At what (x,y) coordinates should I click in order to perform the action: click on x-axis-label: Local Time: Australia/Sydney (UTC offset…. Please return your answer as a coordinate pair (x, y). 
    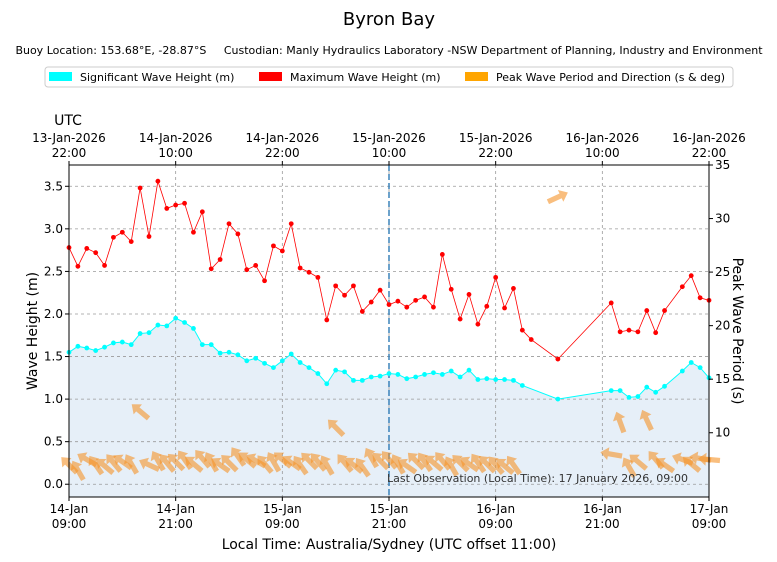
    Looking at the image, I should click on (389, 545).